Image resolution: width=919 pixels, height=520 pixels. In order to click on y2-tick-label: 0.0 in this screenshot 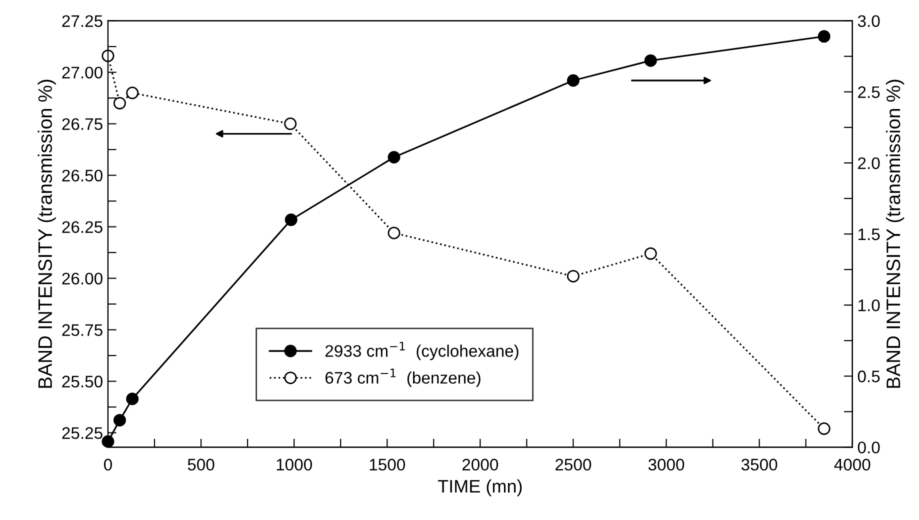, I will do `click(869, 448)`.